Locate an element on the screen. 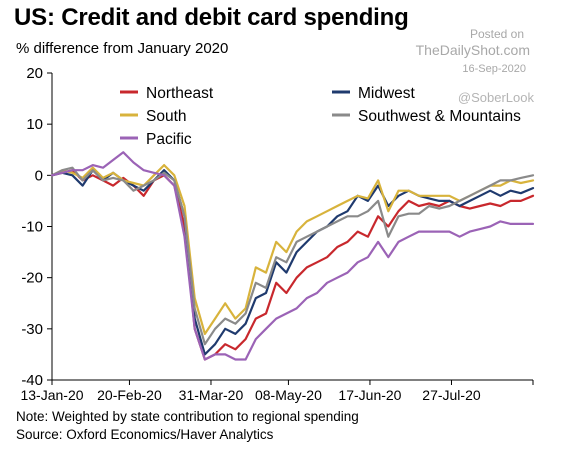 The width and height of the screenshot is (564, 465). y-tick-label: -20 is located at coordinates (32, 278).